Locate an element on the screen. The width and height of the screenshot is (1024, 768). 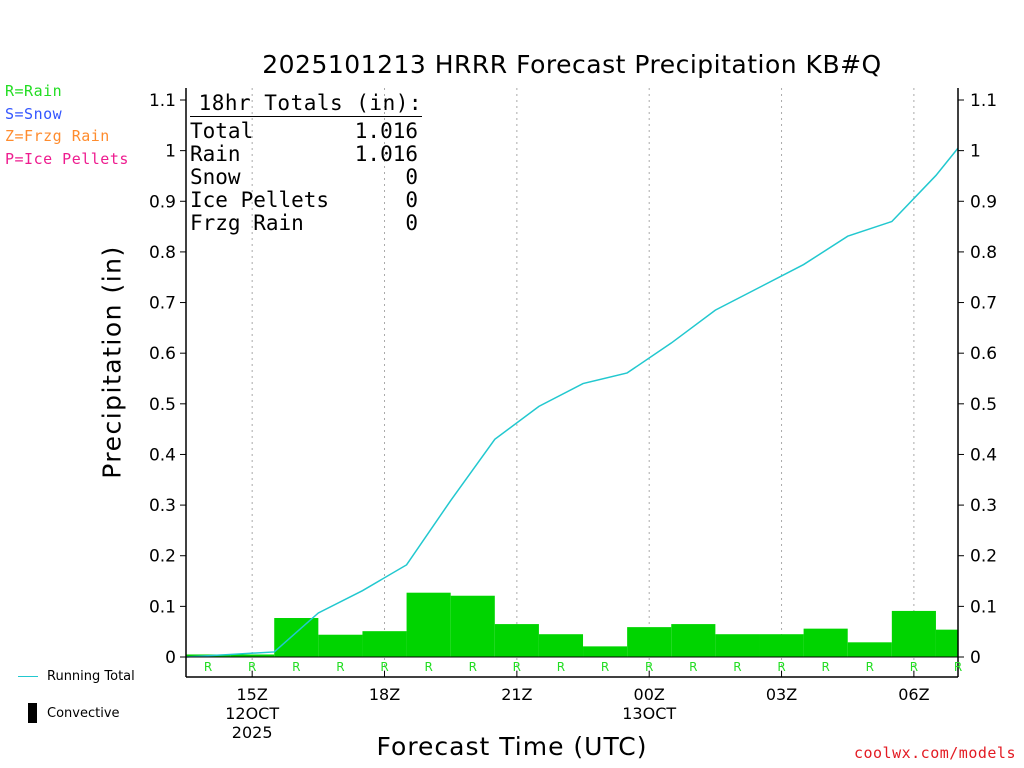
convective-label: Convective is located at coordinates (83, 713).